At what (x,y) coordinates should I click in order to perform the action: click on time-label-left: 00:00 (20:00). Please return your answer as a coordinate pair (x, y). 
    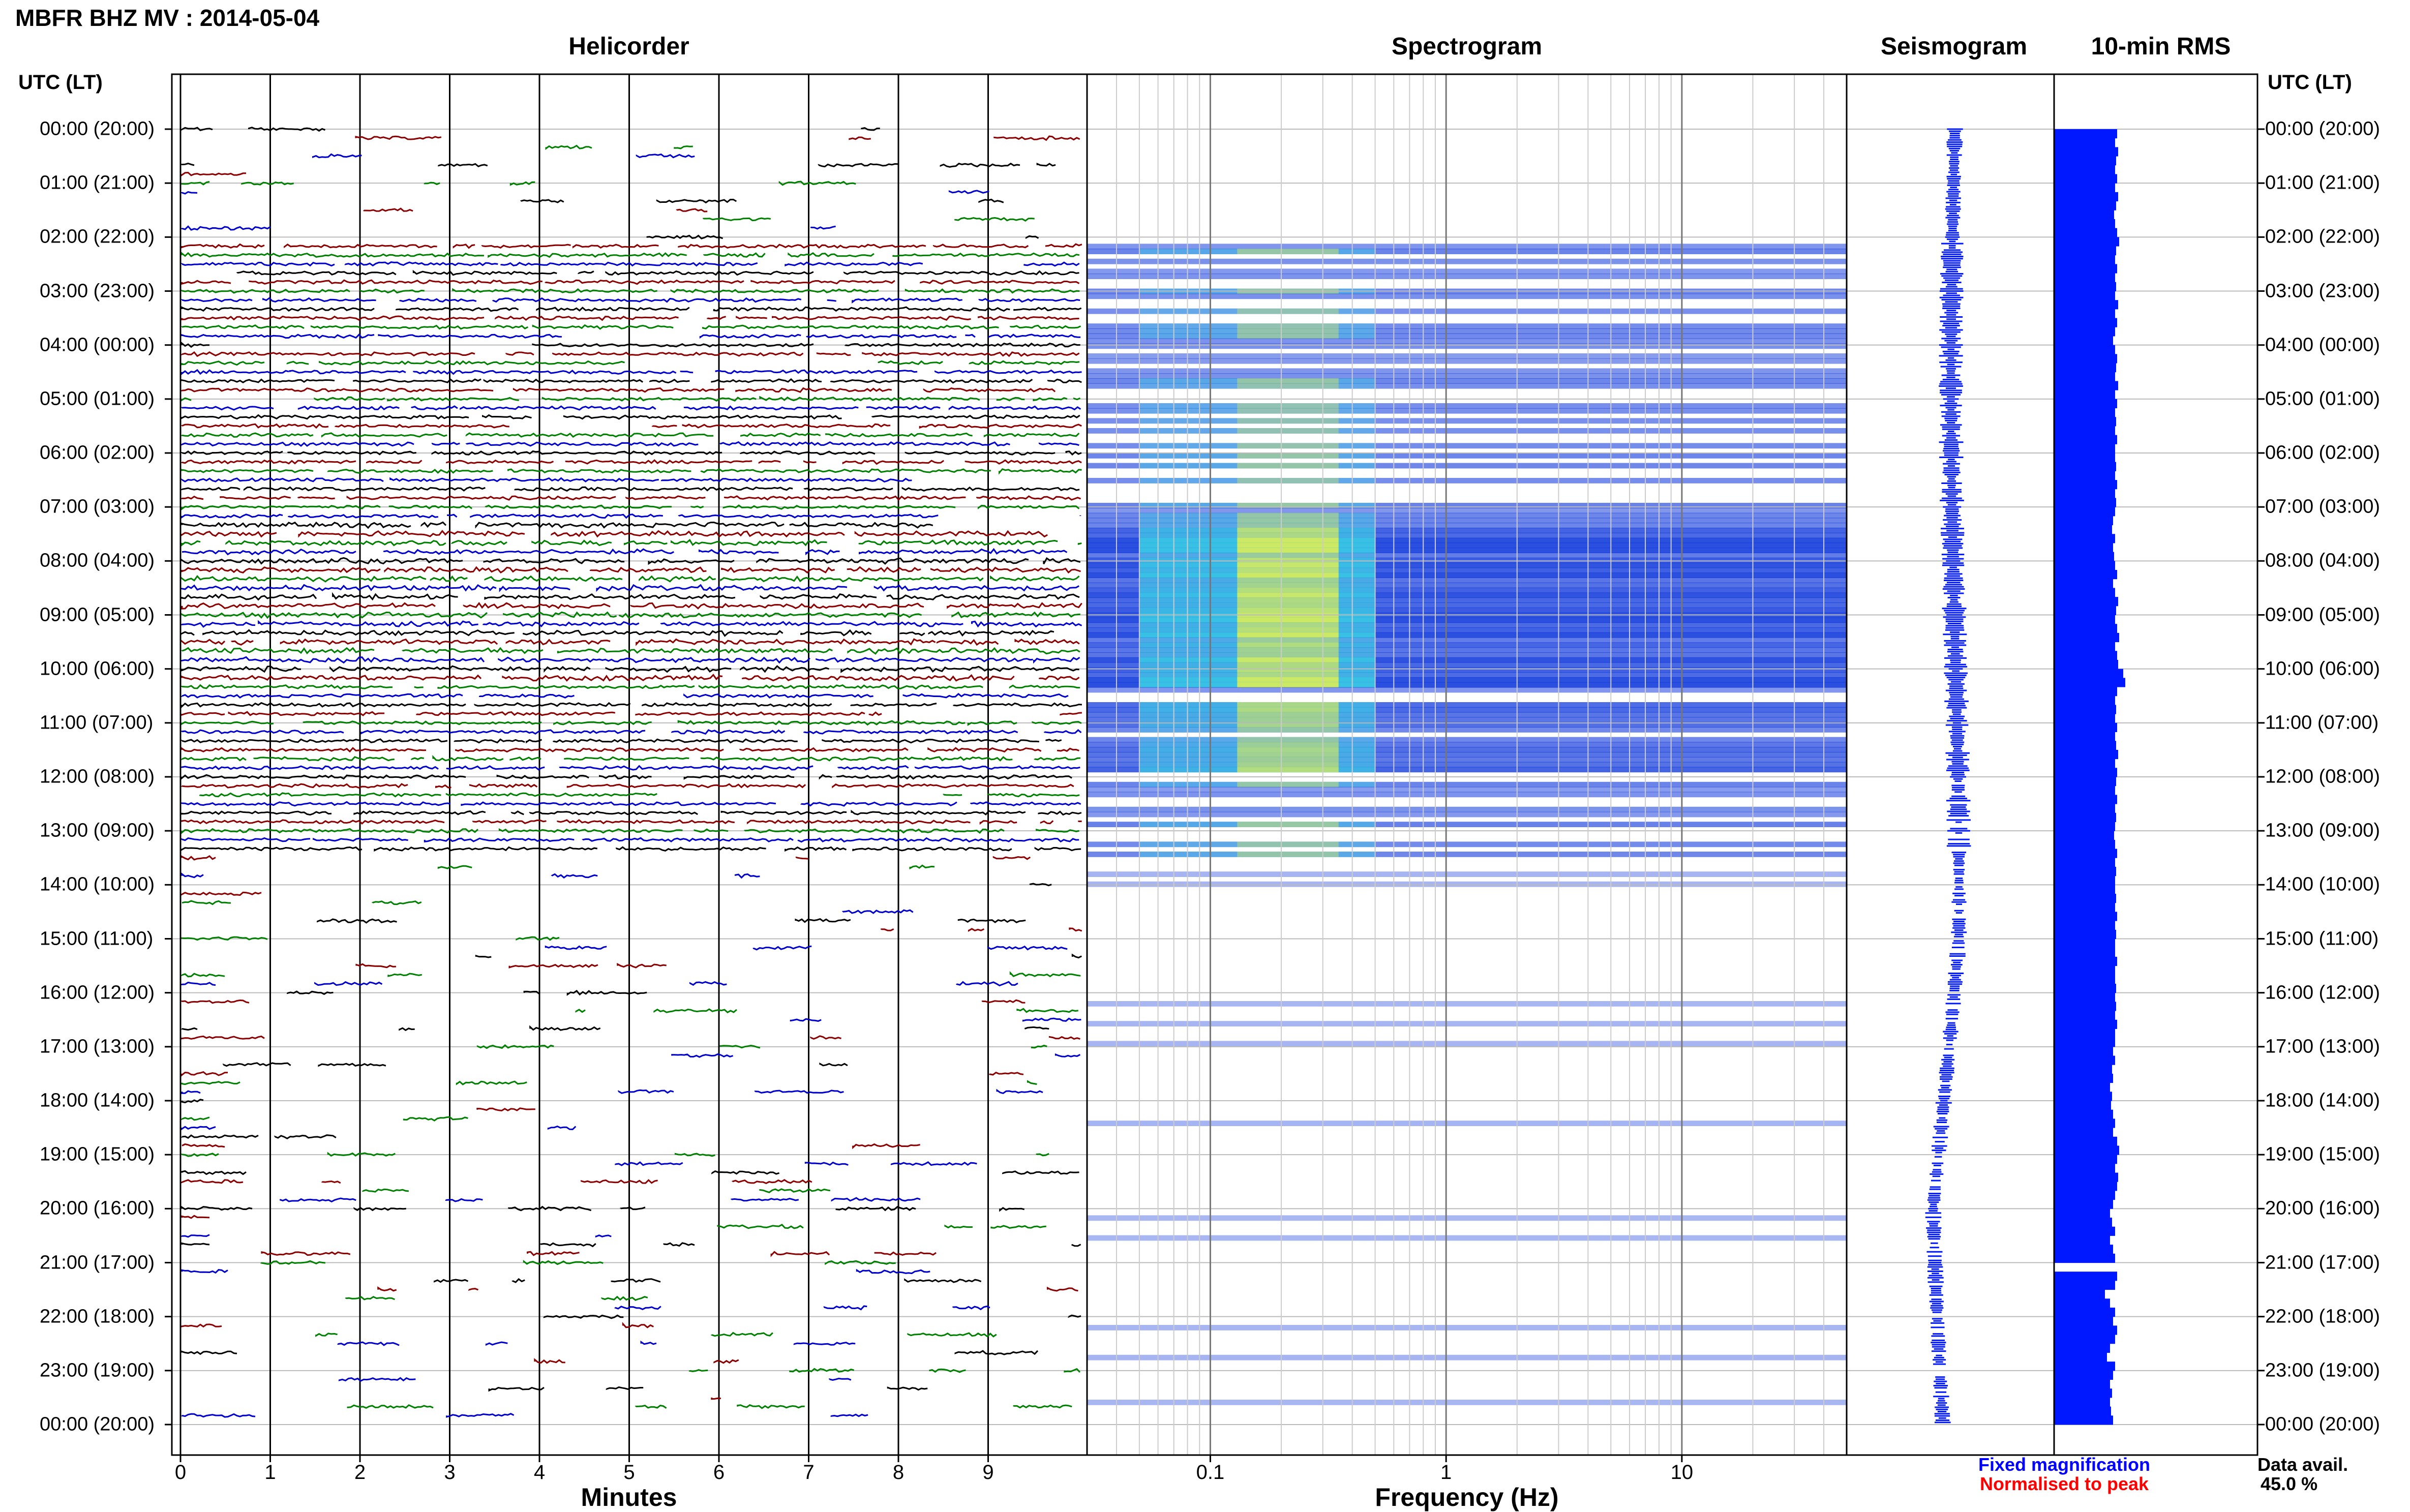
    Looking at the image, I should click on (97, 1424).